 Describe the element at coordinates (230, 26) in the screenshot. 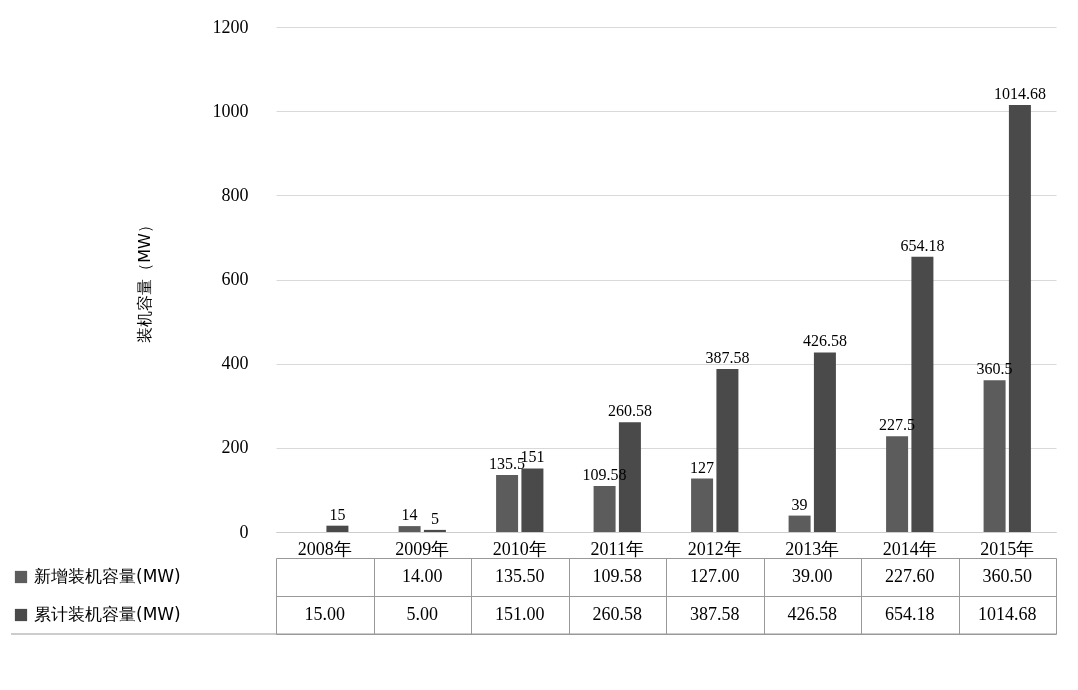

I see `y-tick-label: 1200` at that location.